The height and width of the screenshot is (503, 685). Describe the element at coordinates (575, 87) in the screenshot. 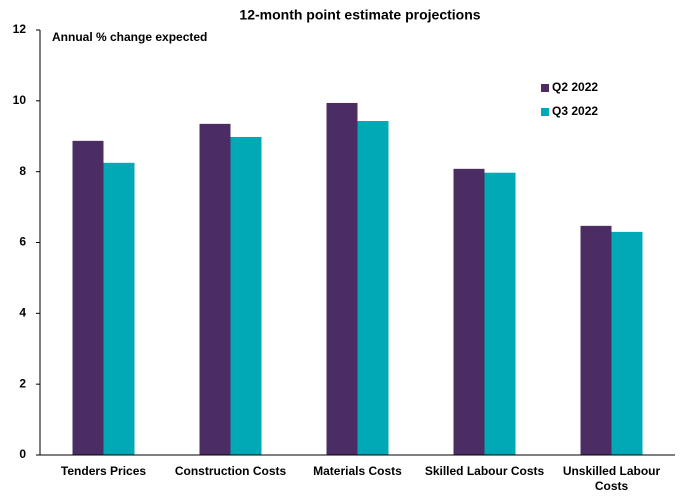

I see `legend-label: Q2 2022` at that location.